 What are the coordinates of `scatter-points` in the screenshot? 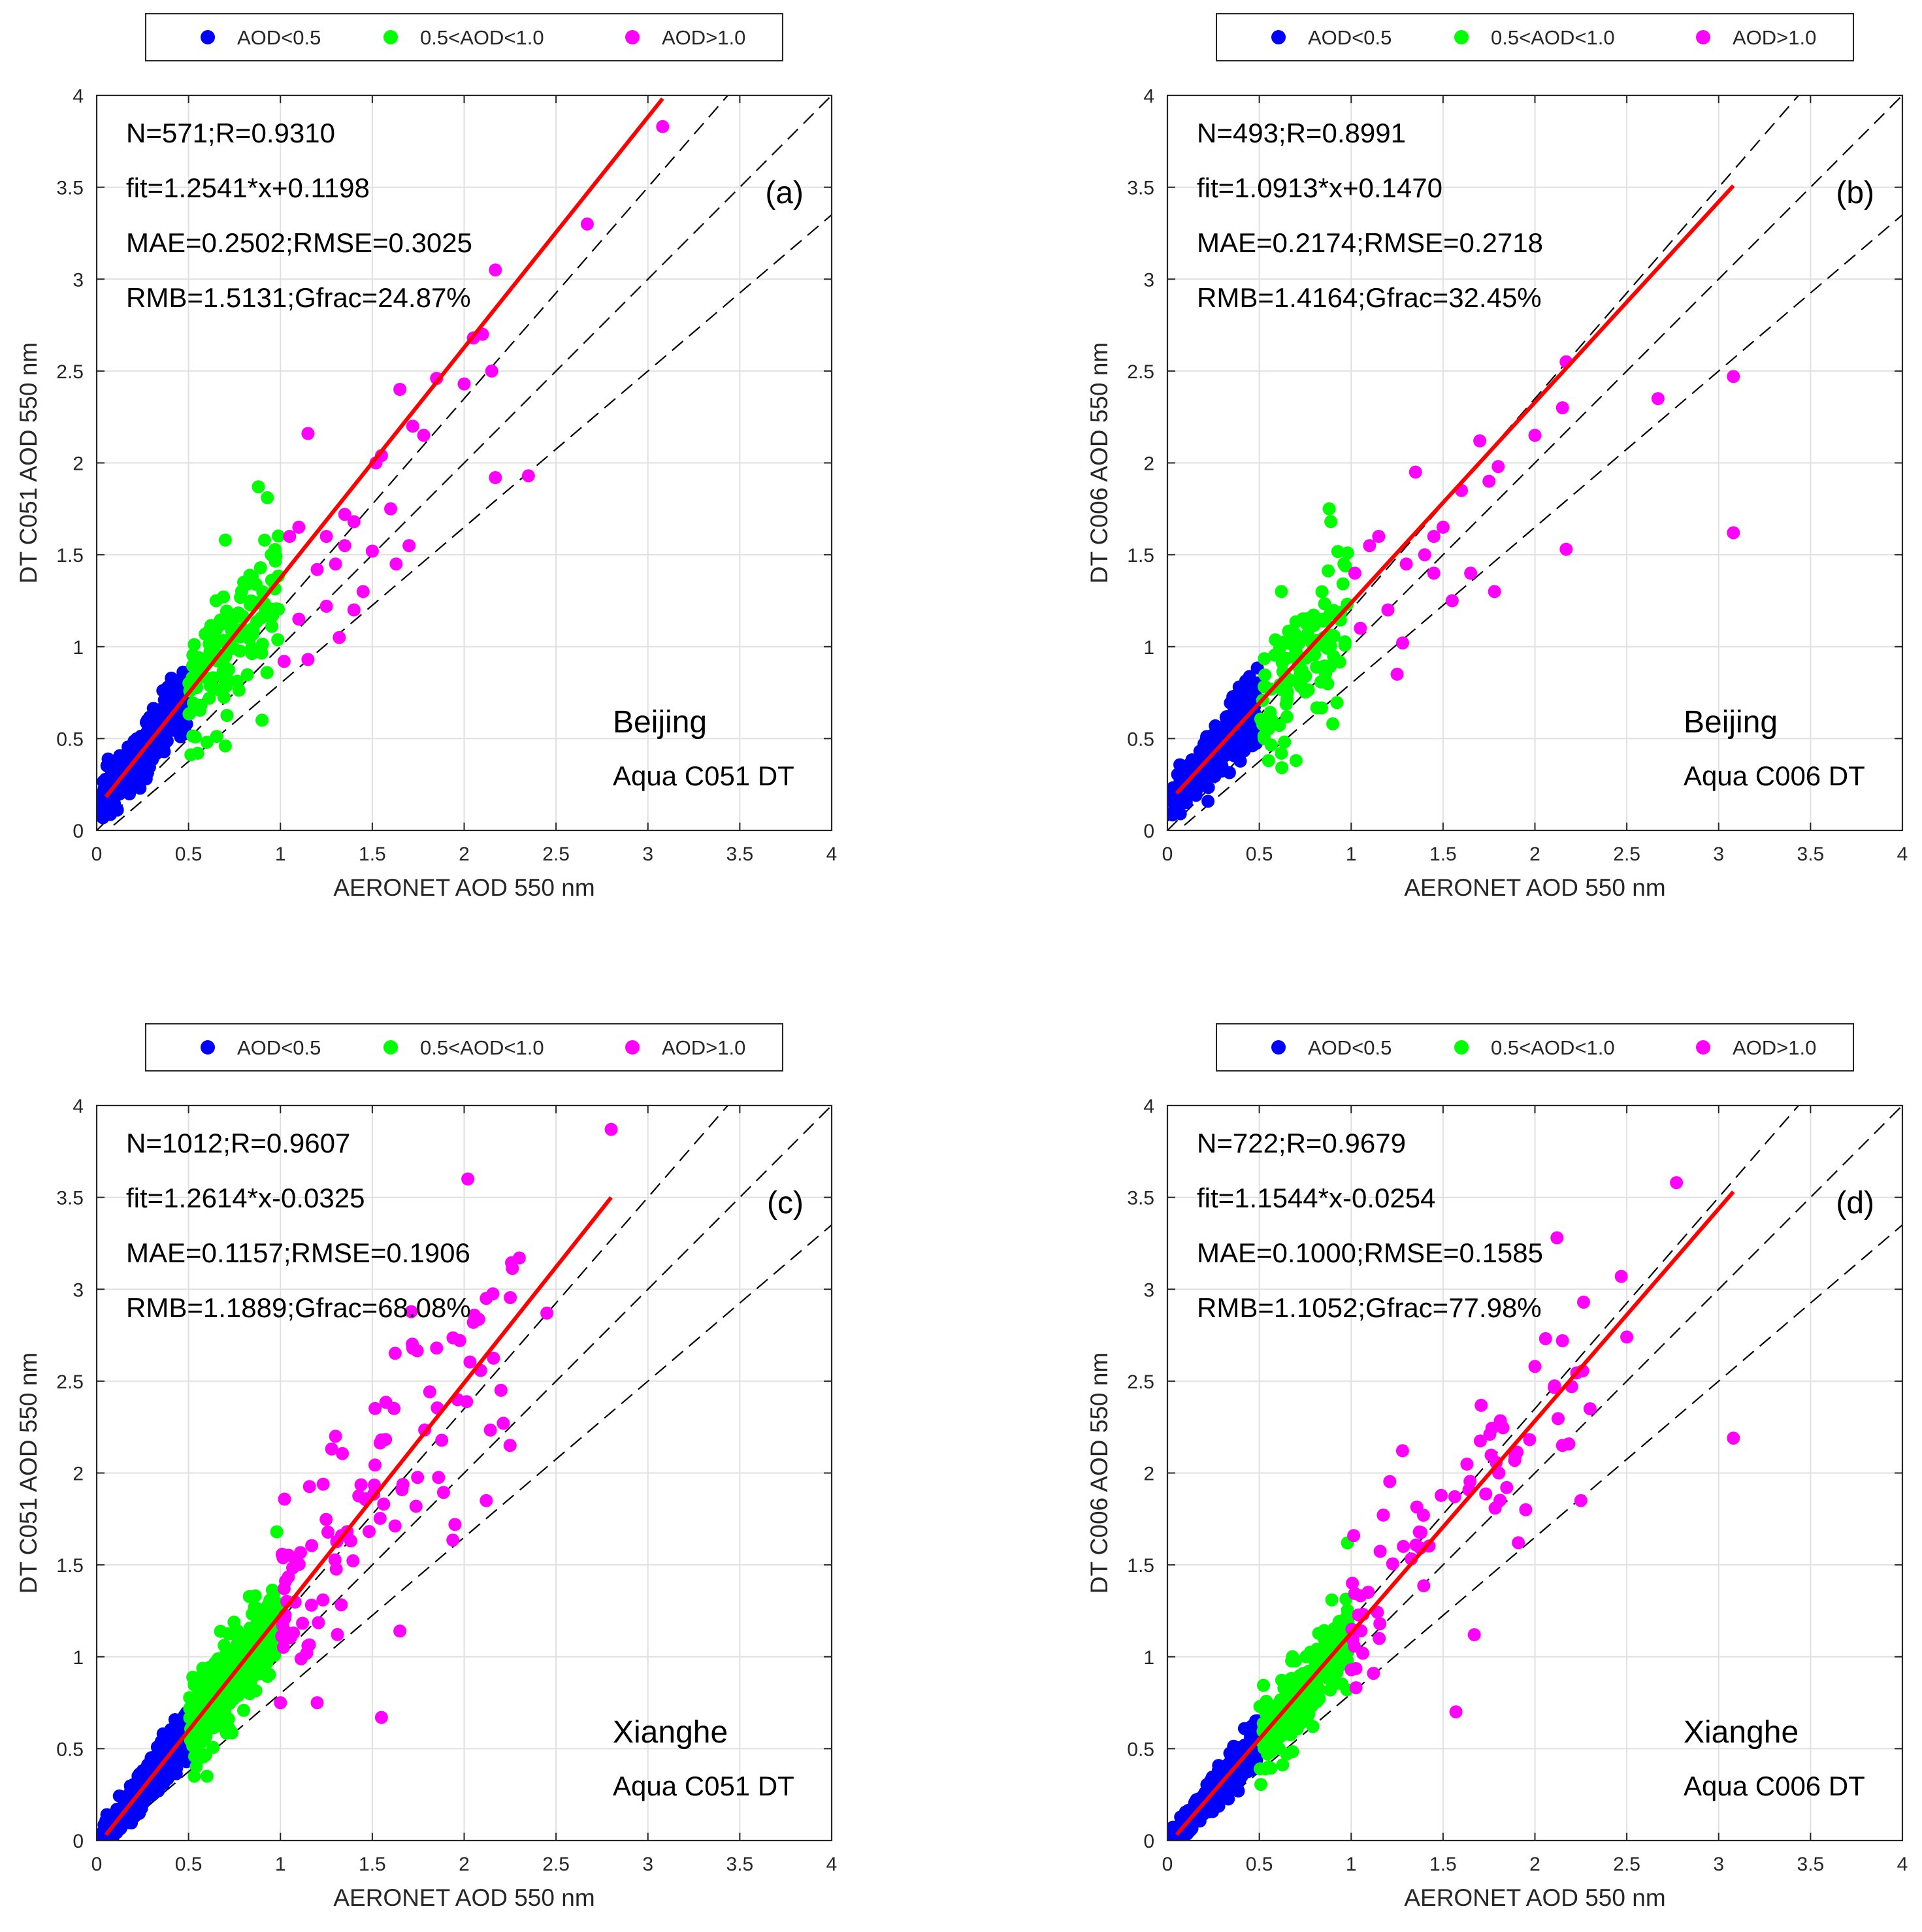 It's located at (357, 1481).